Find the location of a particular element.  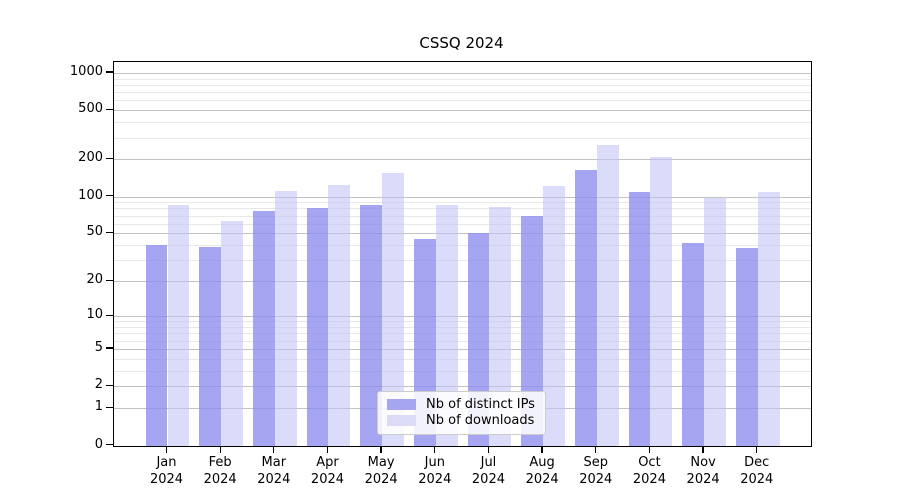

legend-item: Nb of downloads is located at coordinates (461, 420).